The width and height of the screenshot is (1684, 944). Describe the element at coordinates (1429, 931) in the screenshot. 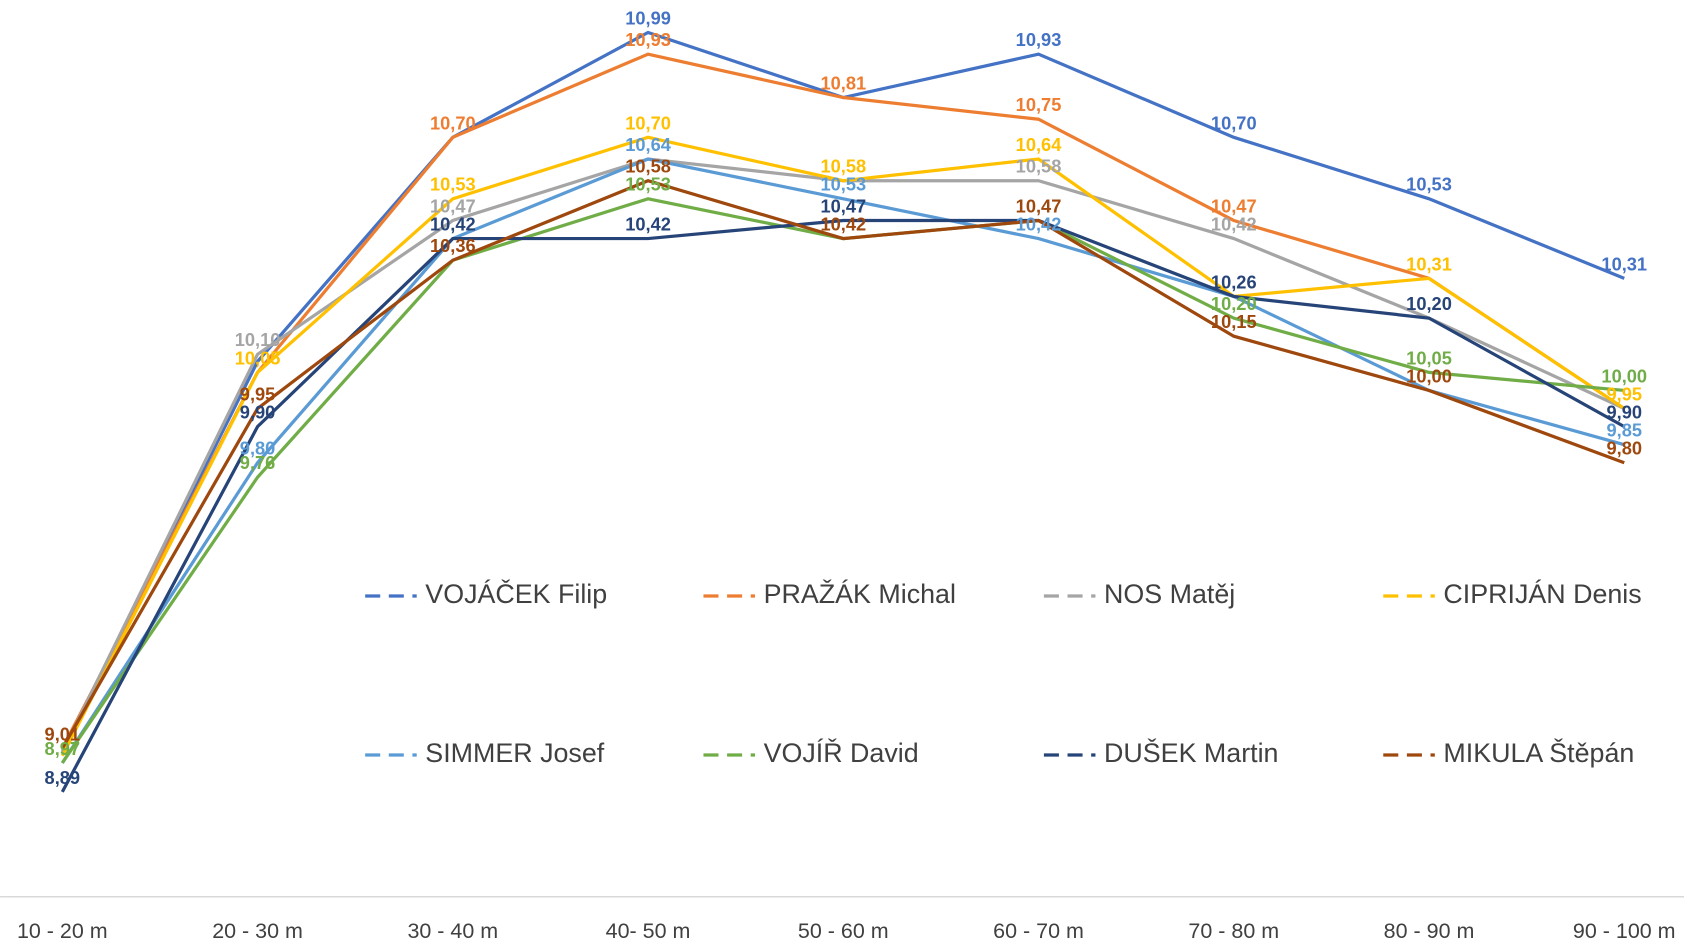

I see `x-tick-label: 80 - 90 m` at that location.